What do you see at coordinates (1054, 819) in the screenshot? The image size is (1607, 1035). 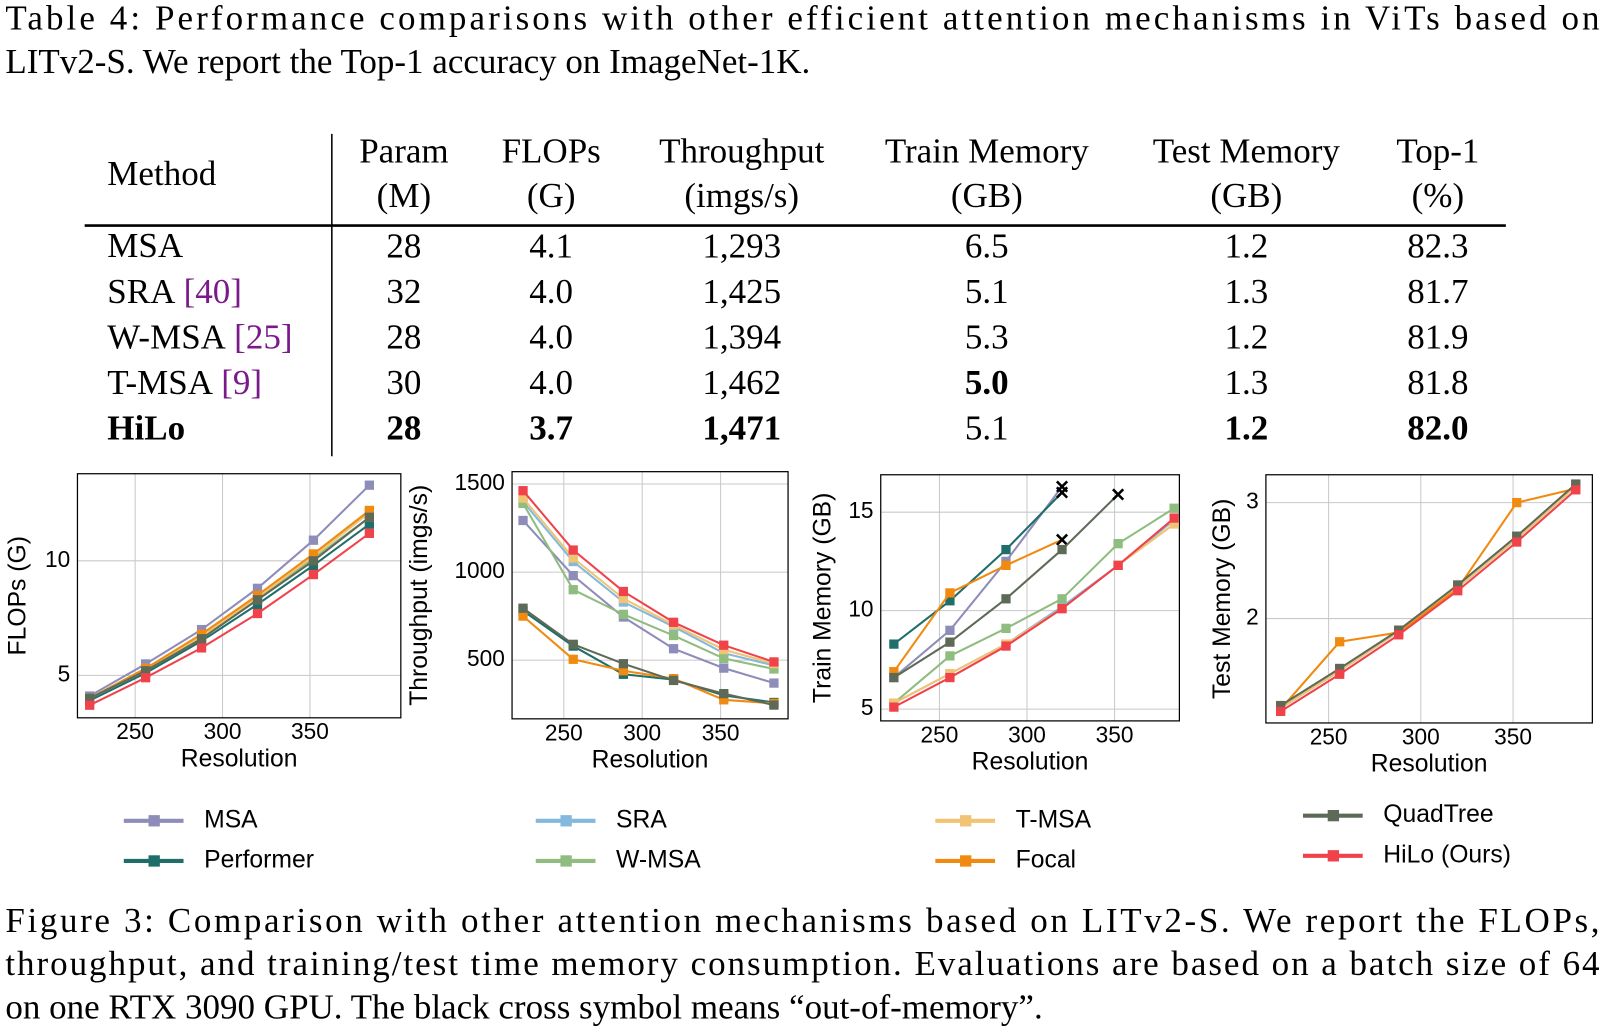 I see `legend-label: T-MSA` at bounding box center [1054, 819].